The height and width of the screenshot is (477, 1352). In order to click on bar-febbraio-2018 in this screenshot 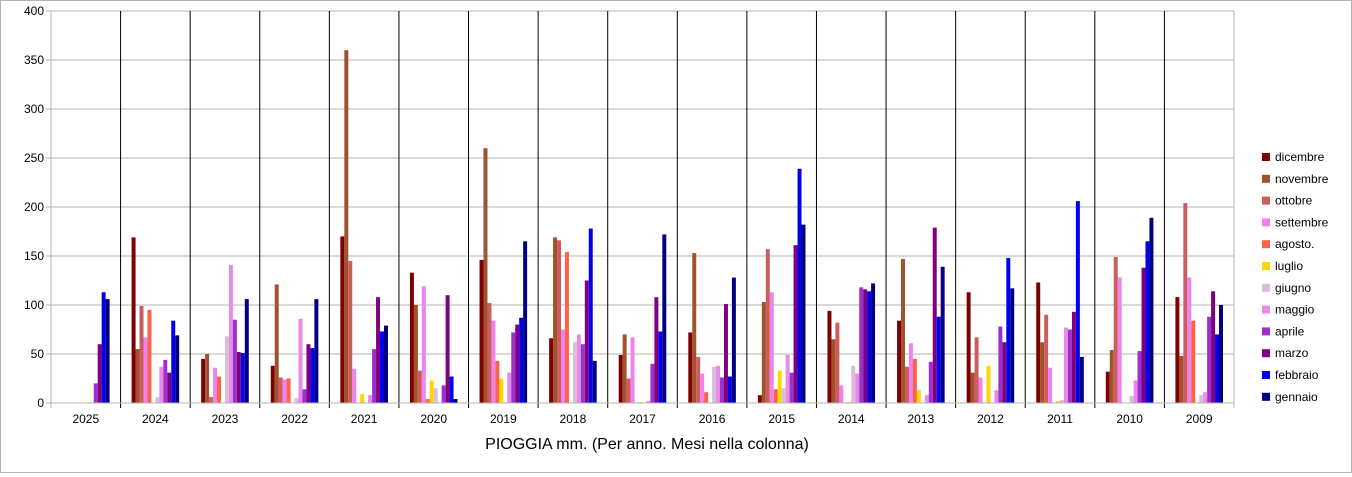, I will do `click(590, 315)`.